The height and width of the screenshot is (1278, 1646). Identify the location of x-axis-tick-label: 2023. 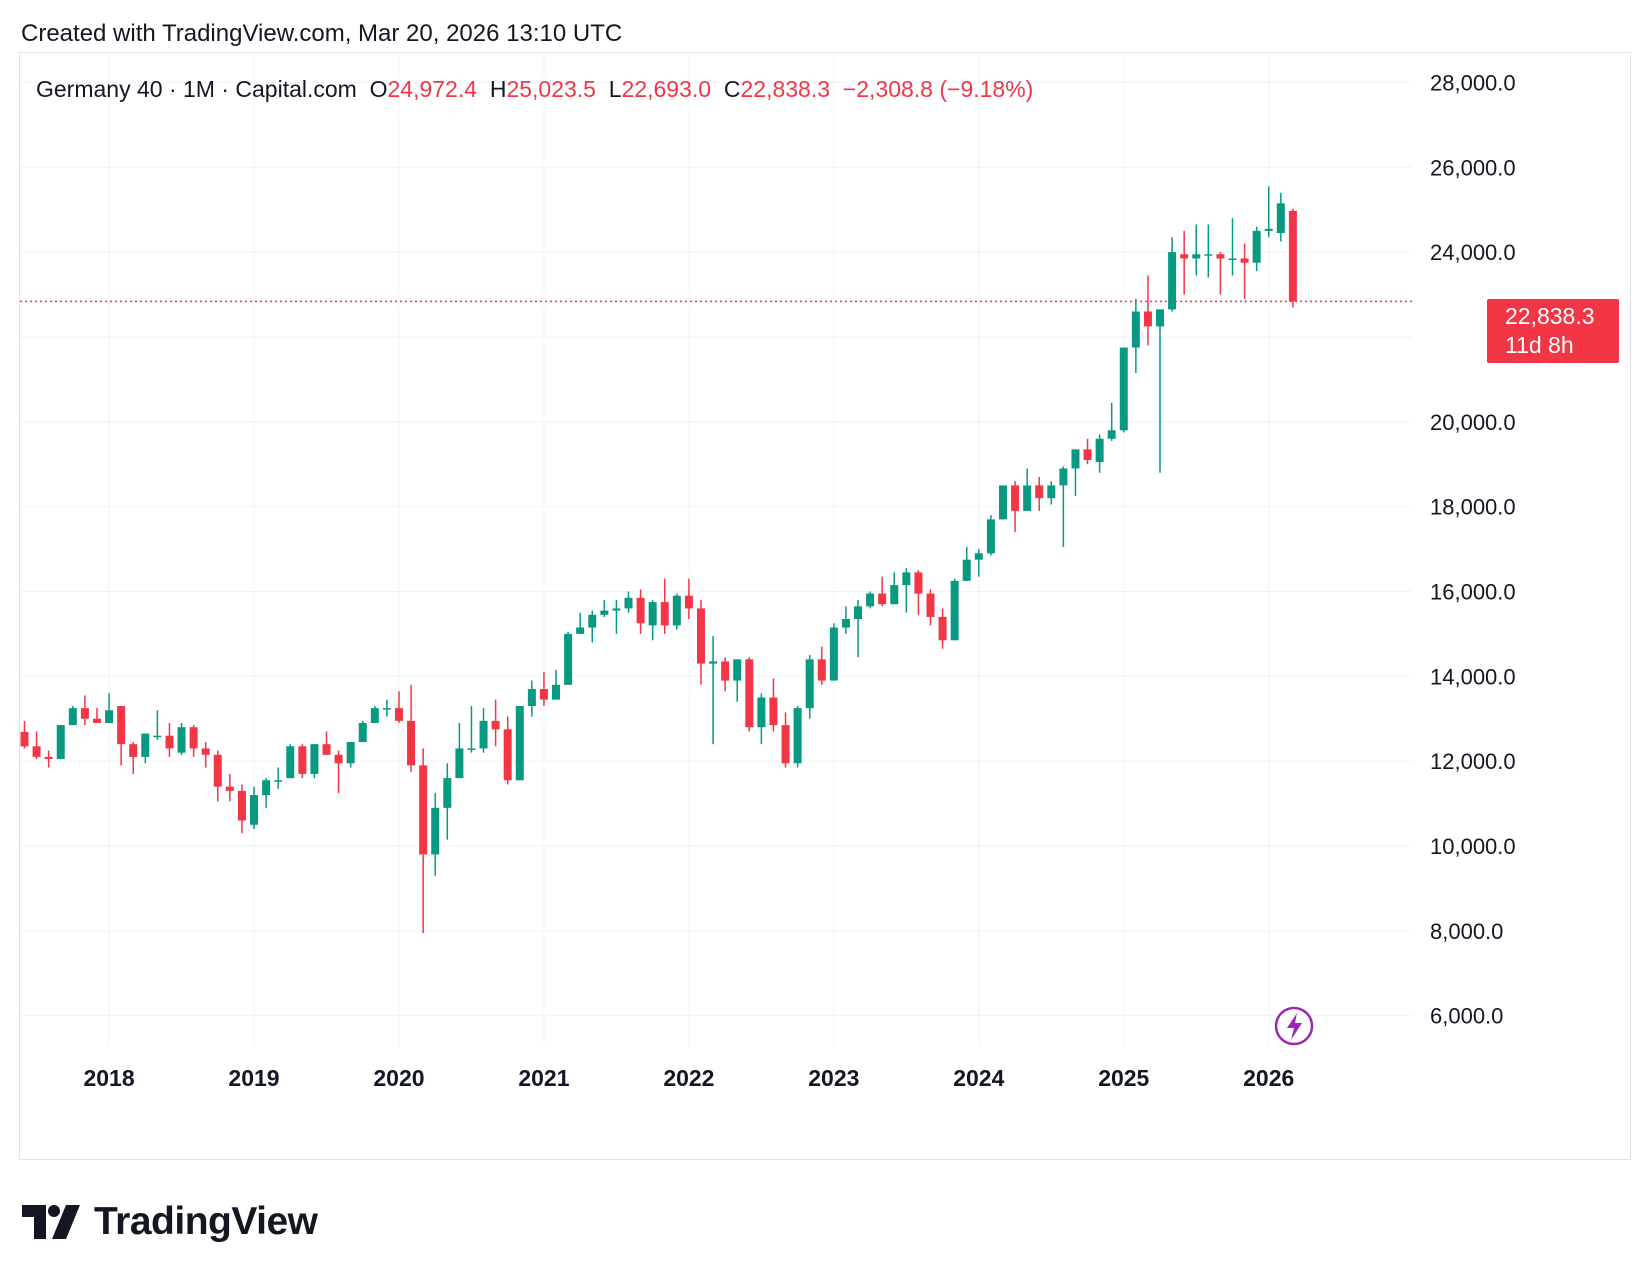
(833, 1078).